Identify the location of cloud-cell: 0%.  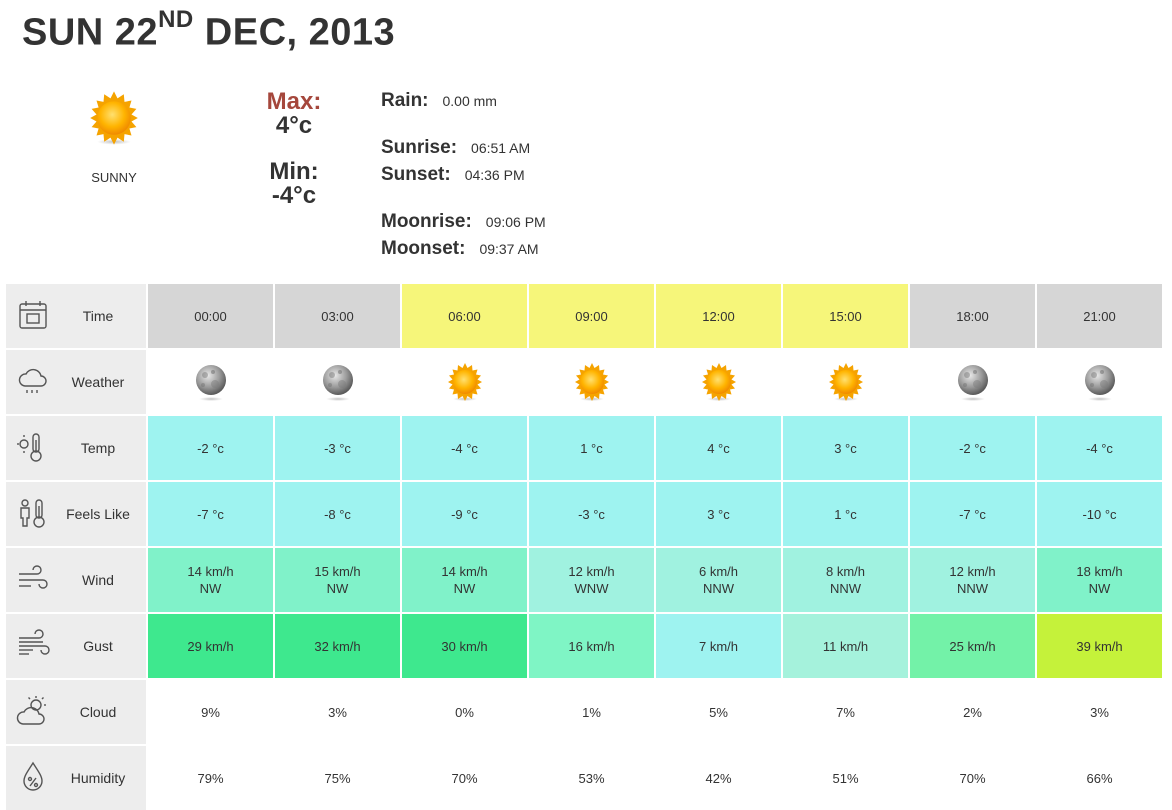
(464, 712).